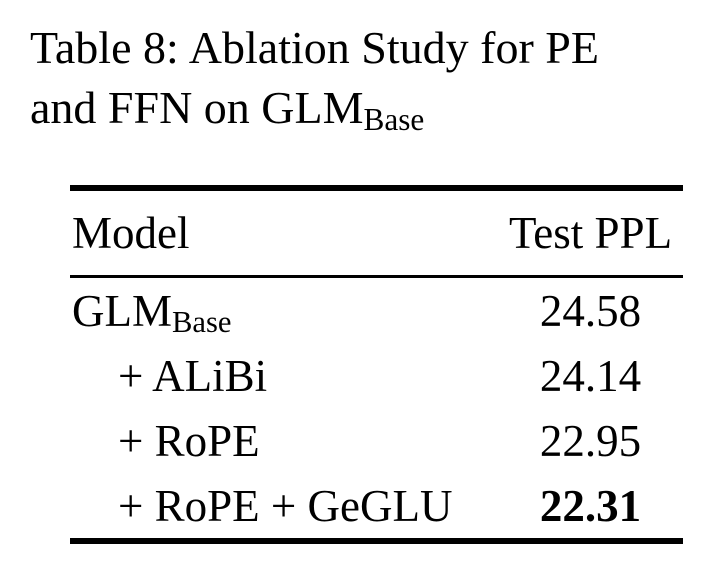 This screenshot has height=566, width=720. I want to click on model-cell: + RoPE + GeGLU, so click(285, 505).